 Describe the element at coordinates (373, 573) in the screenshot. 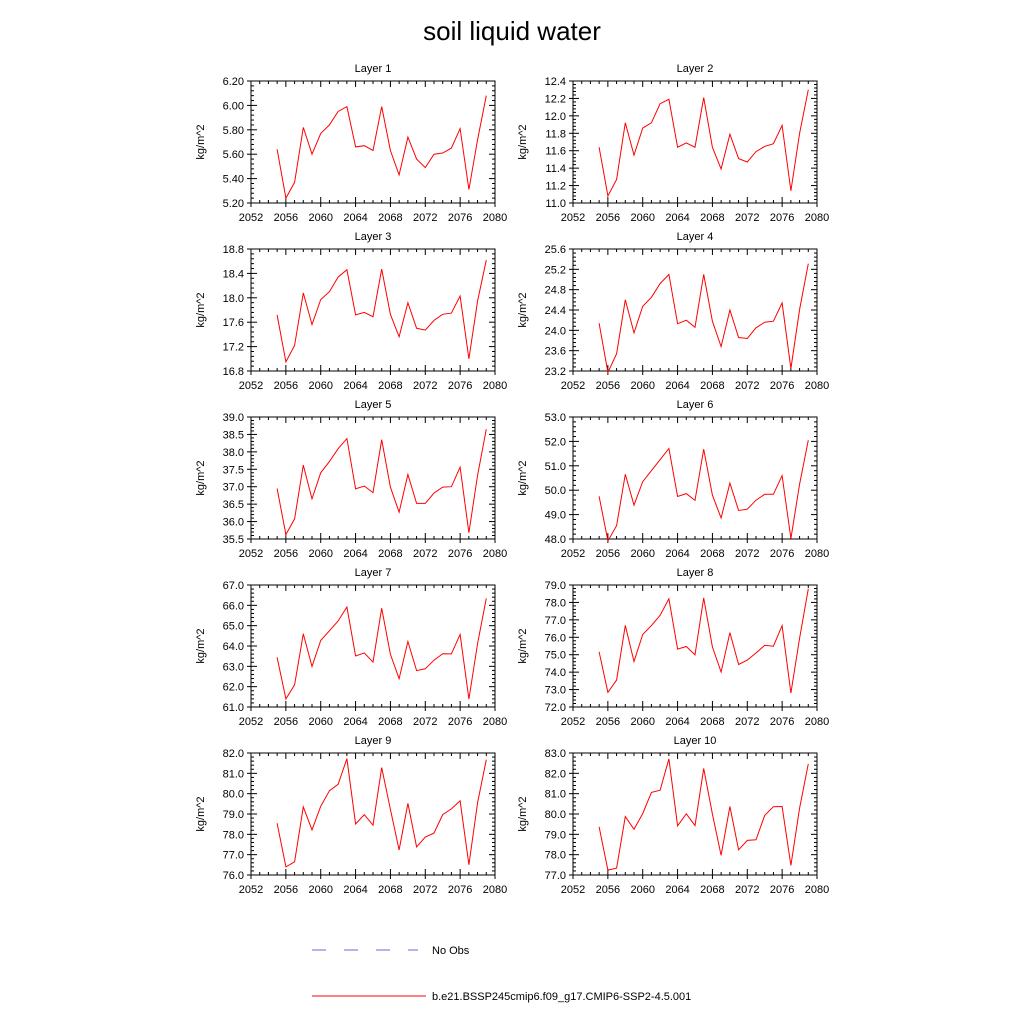

I see `panel-title: Layer 7` at that location.